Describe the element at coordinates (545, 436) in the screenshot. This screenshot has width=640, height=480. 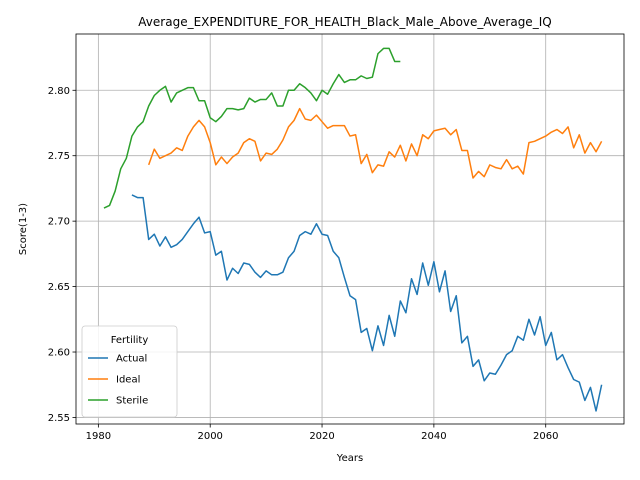
I see `x-tick-label: 2060` at that location.